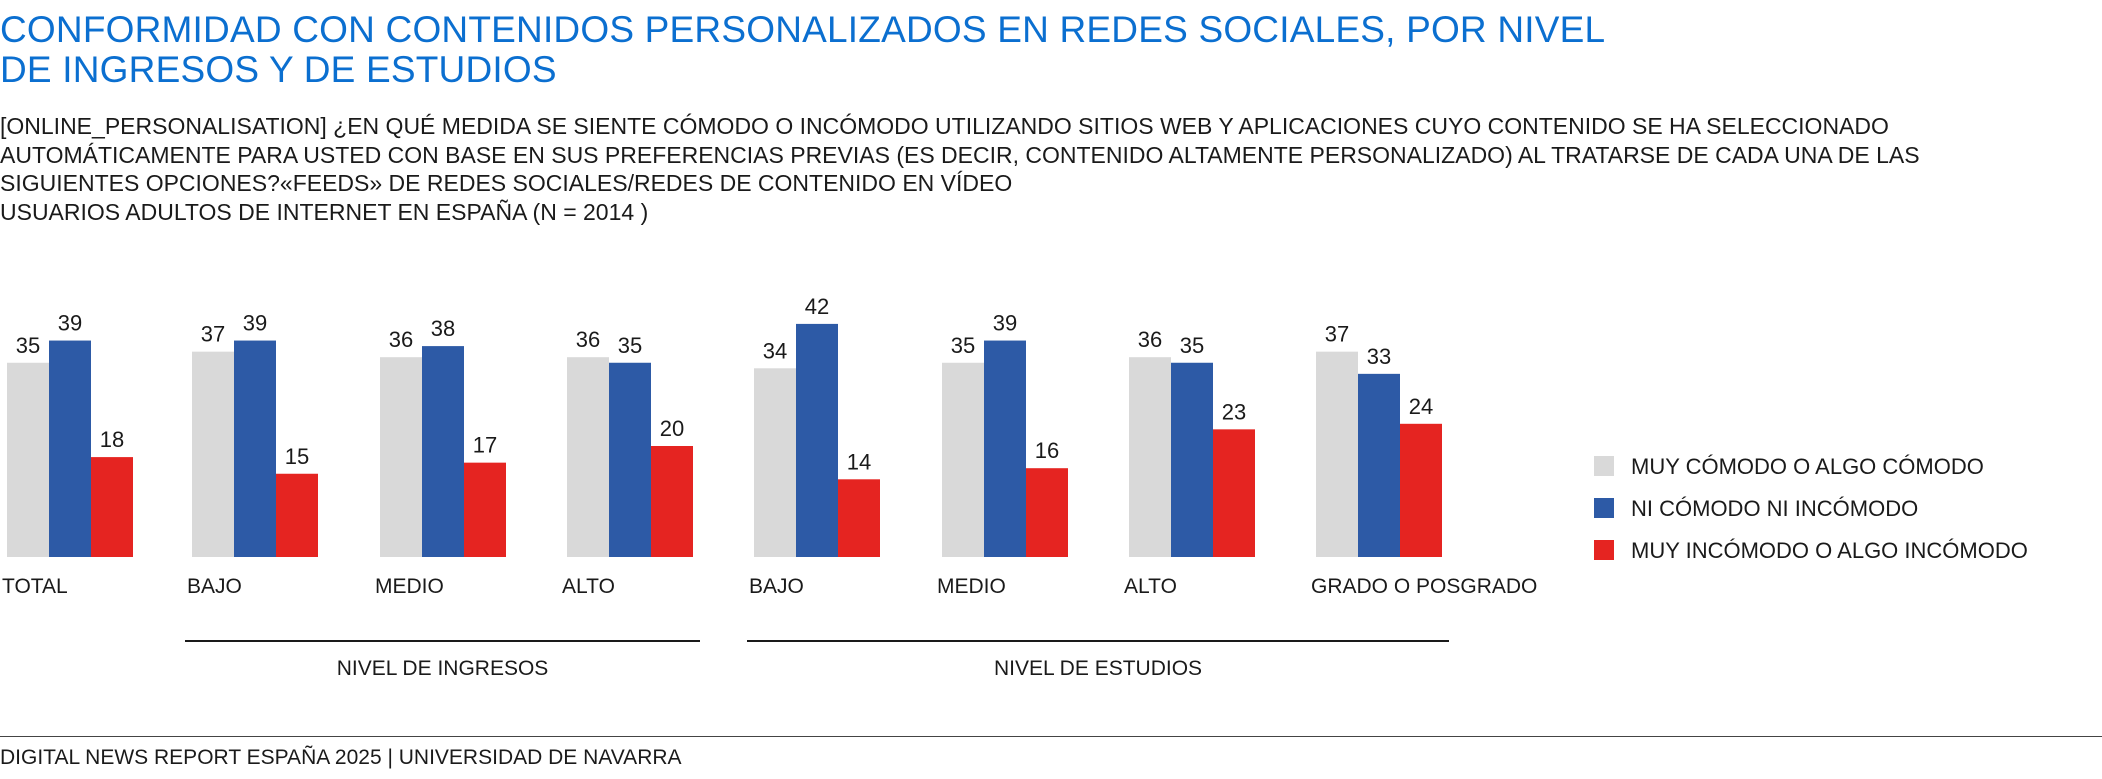 The image size is (2102, 779). What do you see at coordinates (112, 439) in the screenshot?
I see `data-label: 18` at bounding box center [112, 439].